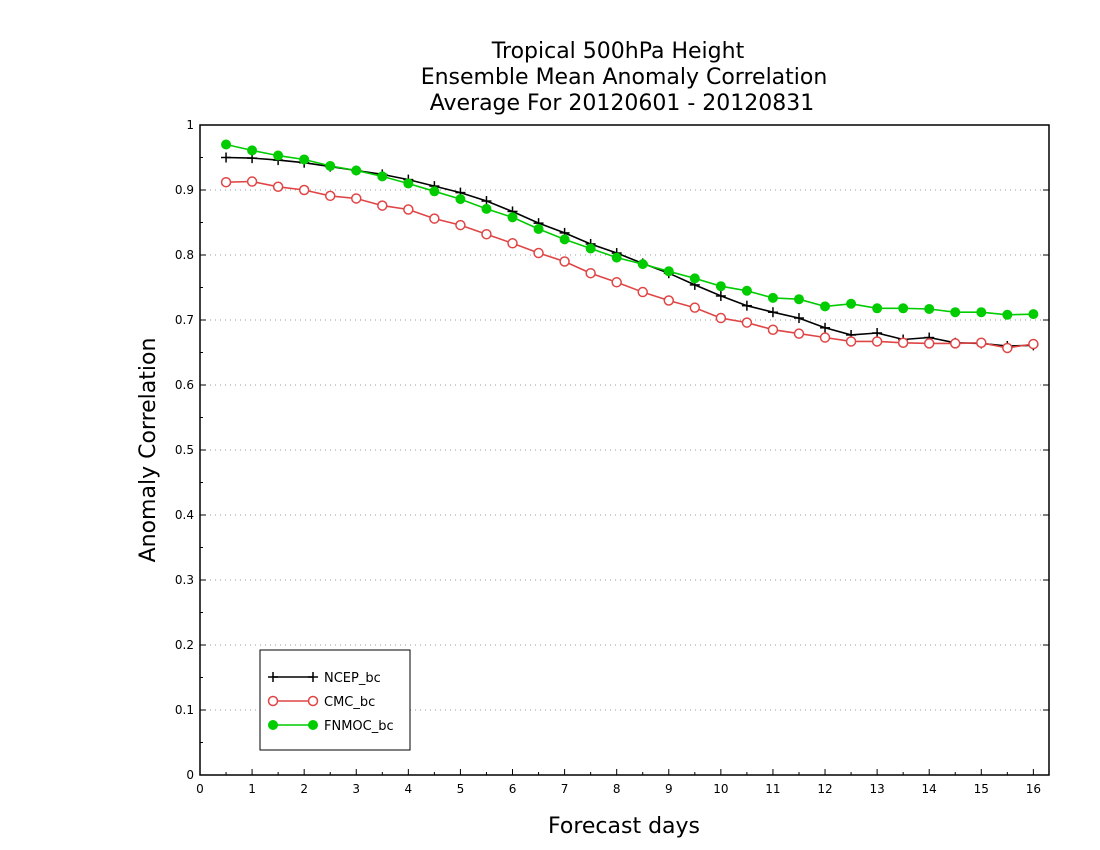 The image size is (1100, 850). I want to click on y-tick-label: 0.4, so click(184, 515).